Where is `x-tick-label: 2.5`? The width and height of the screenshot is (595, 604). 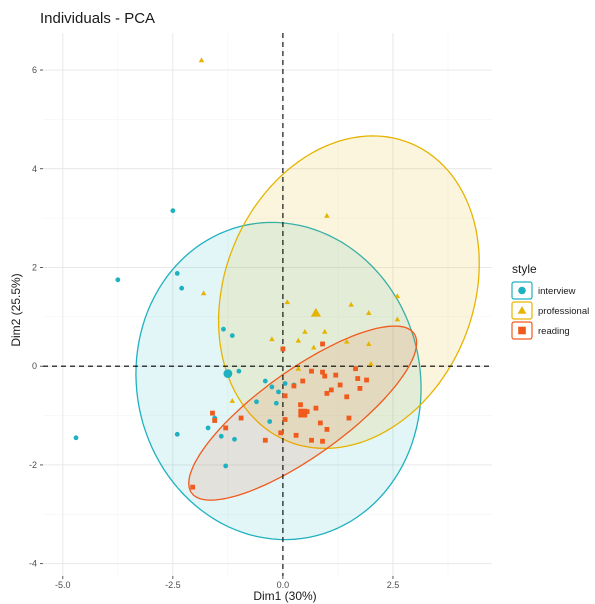
x-tick-label: 2.5 is located at coordinates (393, 585).